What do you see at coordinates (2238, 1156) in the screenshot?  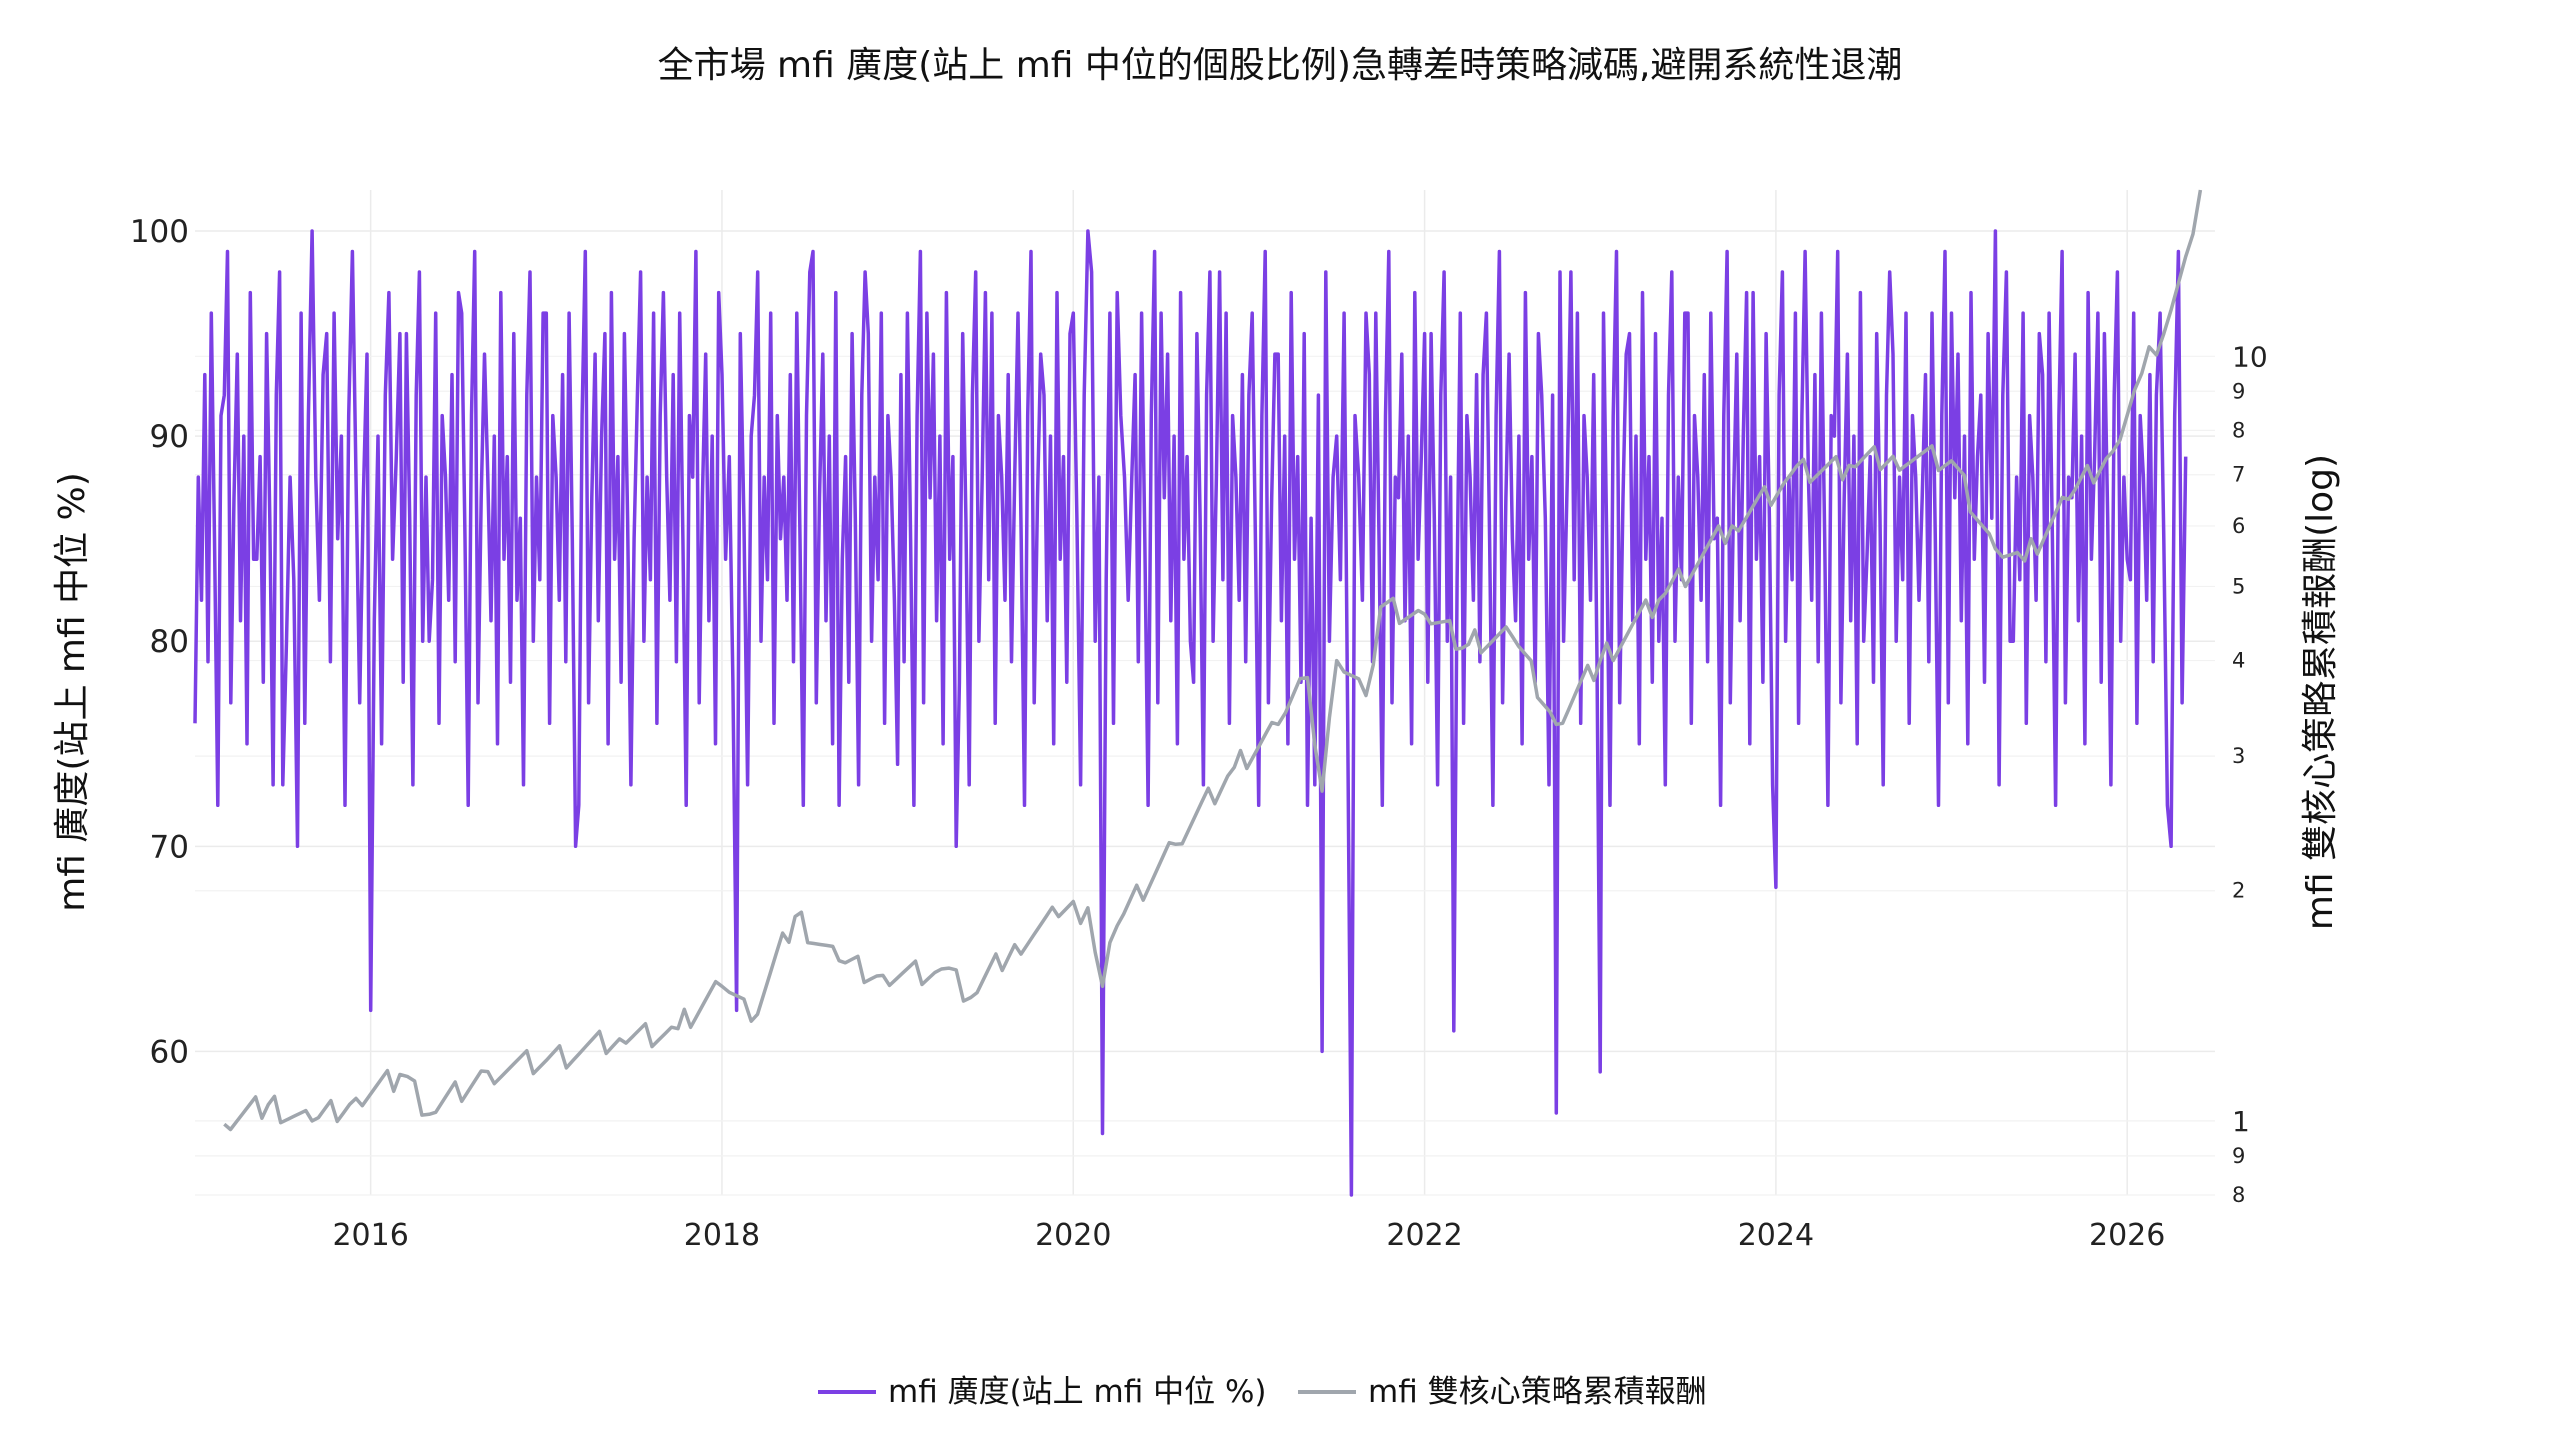 I see `y-right-tick-label-0.9: 9` at bounding box center [2238, 1156].